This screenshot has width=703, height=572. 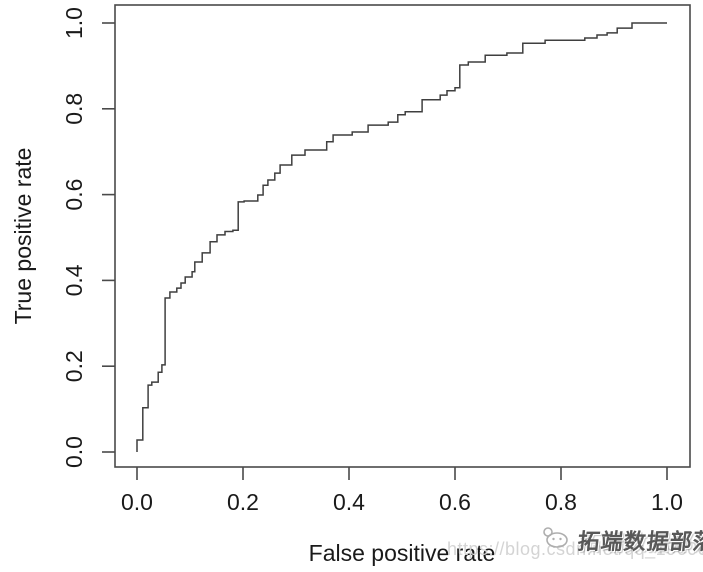 I want to click on y-tick-label: 0.0, so click(x=74, y=452).